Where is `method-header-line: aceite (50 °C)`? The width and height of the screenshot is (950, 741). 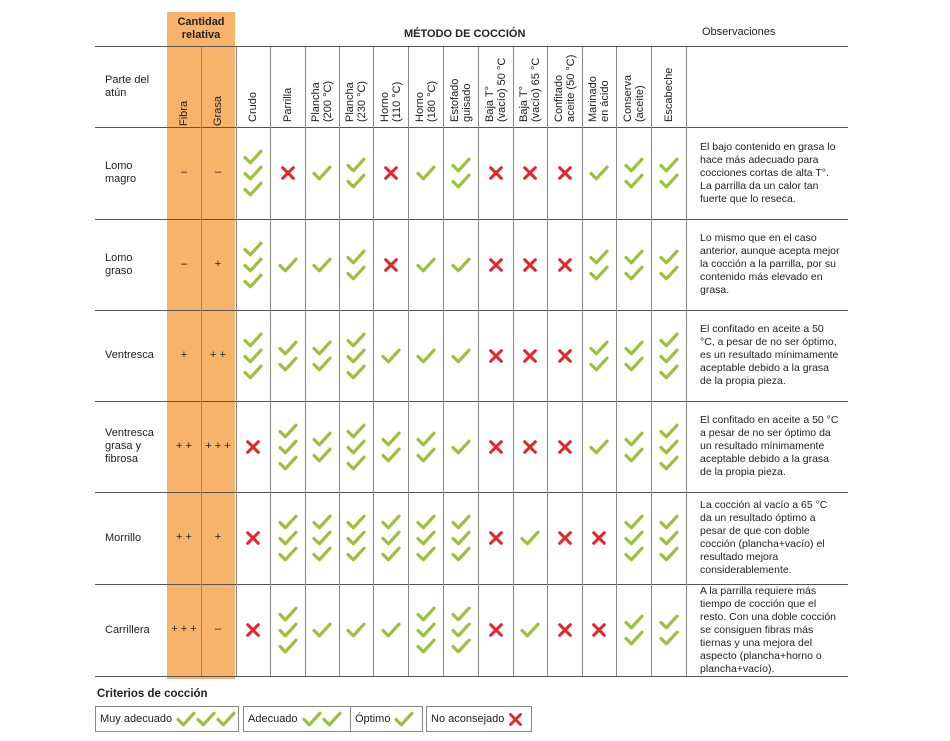
method-header-line: aceite (50 °C) is located at coordinates (570, 88).